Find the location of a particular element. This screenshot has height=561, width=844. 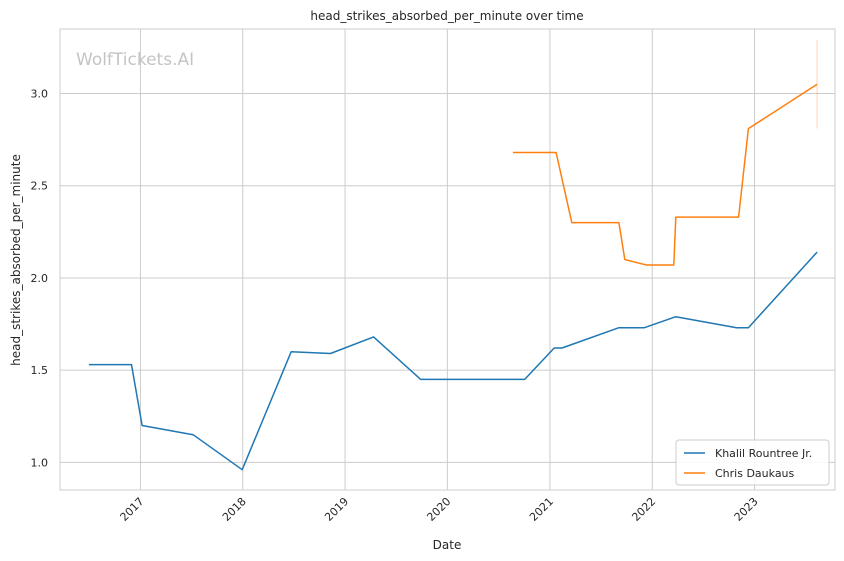

x-axis-ticks: 2017 2018 2019 2020 2021 2022 2023 is located at coordinates (439, 509).